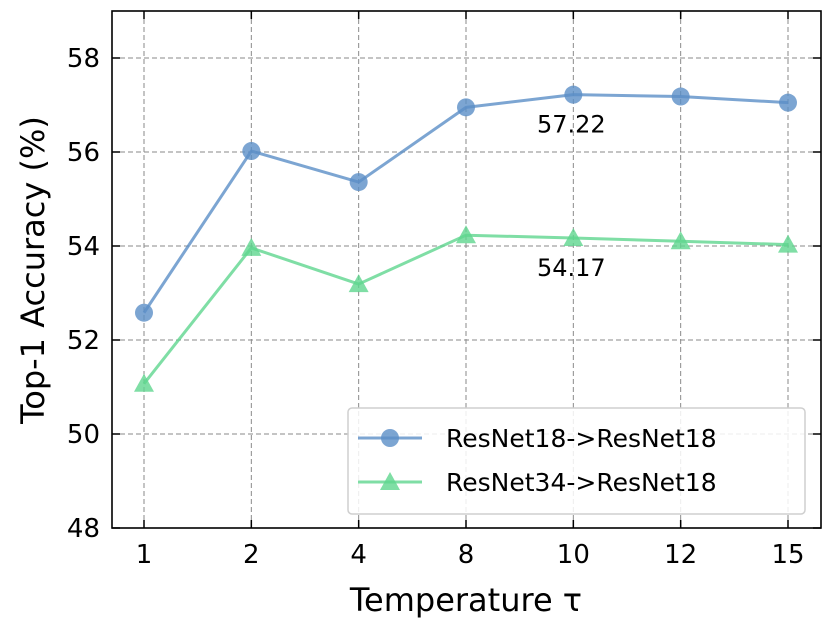 Image resolution: width=831 pixels, height=631 pixels. What do you see at coordinates (571, 125) in the screenshot?
I see `value-annotation: 57.22` at bounding box center [571, 125].